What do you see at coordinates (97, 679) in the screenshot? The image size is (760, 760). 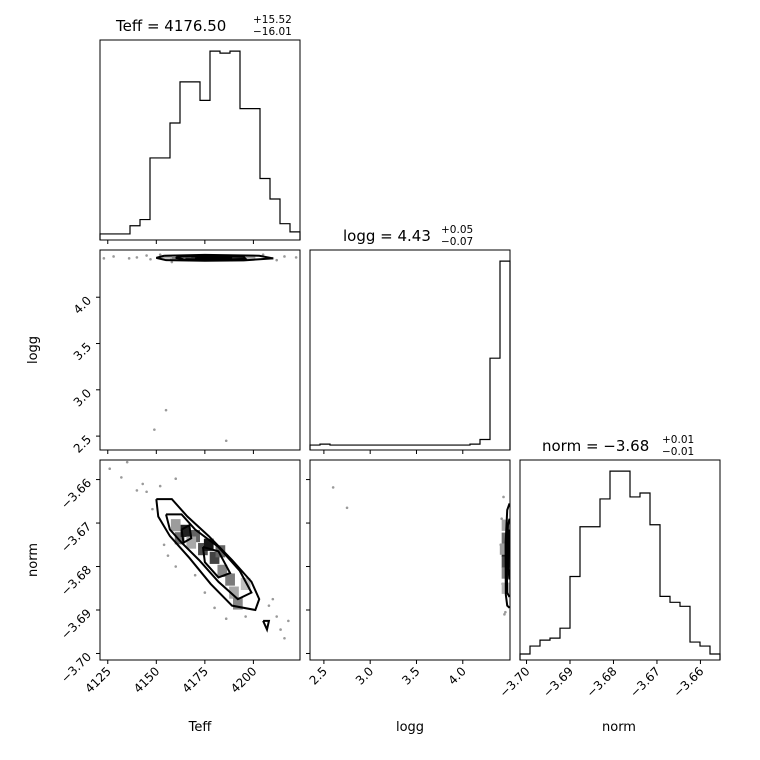 I see `xtick-teff-norm-tick-label-0: 4125` at bounding box center [97, 679].